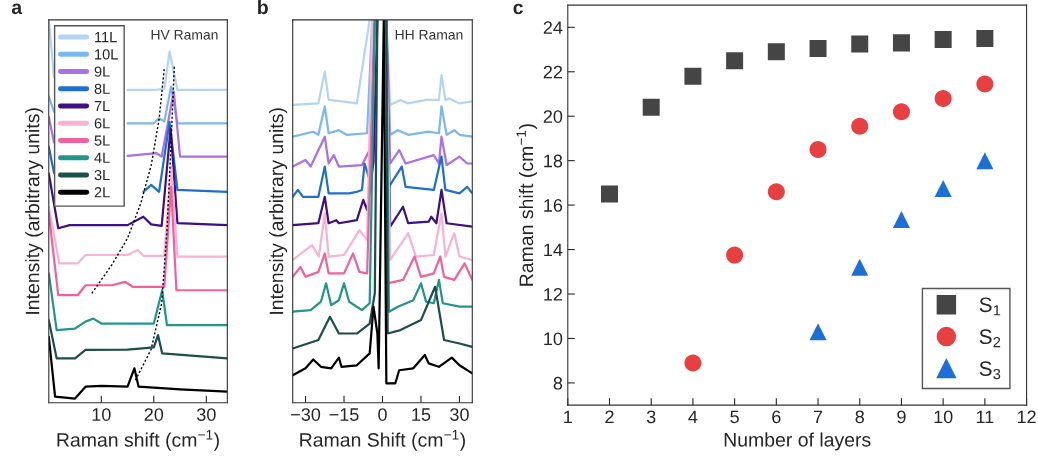 This screenshot has height=463, width=1038. What do you see at coordinates (106, 54) in the screenshot?
I see `legend-label: 10L` at bounding box center [106, 54].